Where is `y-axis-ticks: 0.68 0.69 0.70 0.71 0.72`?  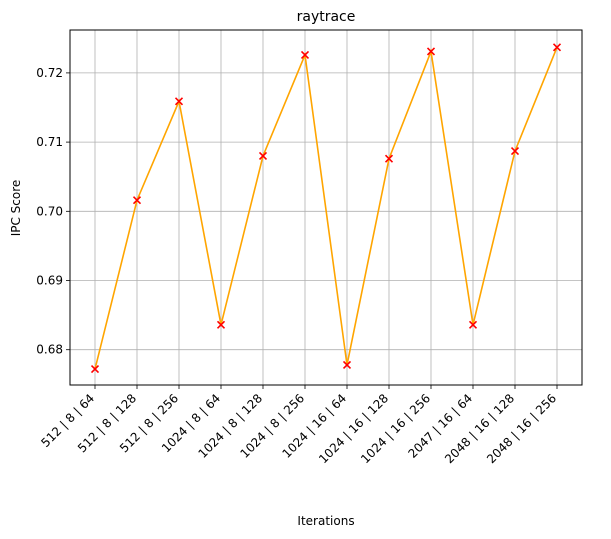
y-axis-ticks: 0.68 0.69 0.70 0.71 0.72 is located at coordinates (53, 211).